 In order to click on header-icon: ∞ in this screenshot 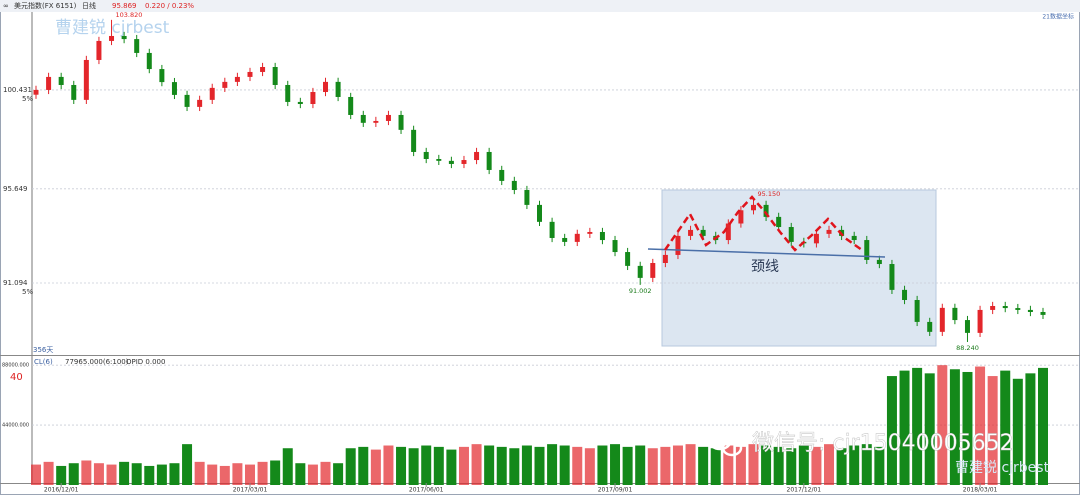, I will do `click(6, 6)`.